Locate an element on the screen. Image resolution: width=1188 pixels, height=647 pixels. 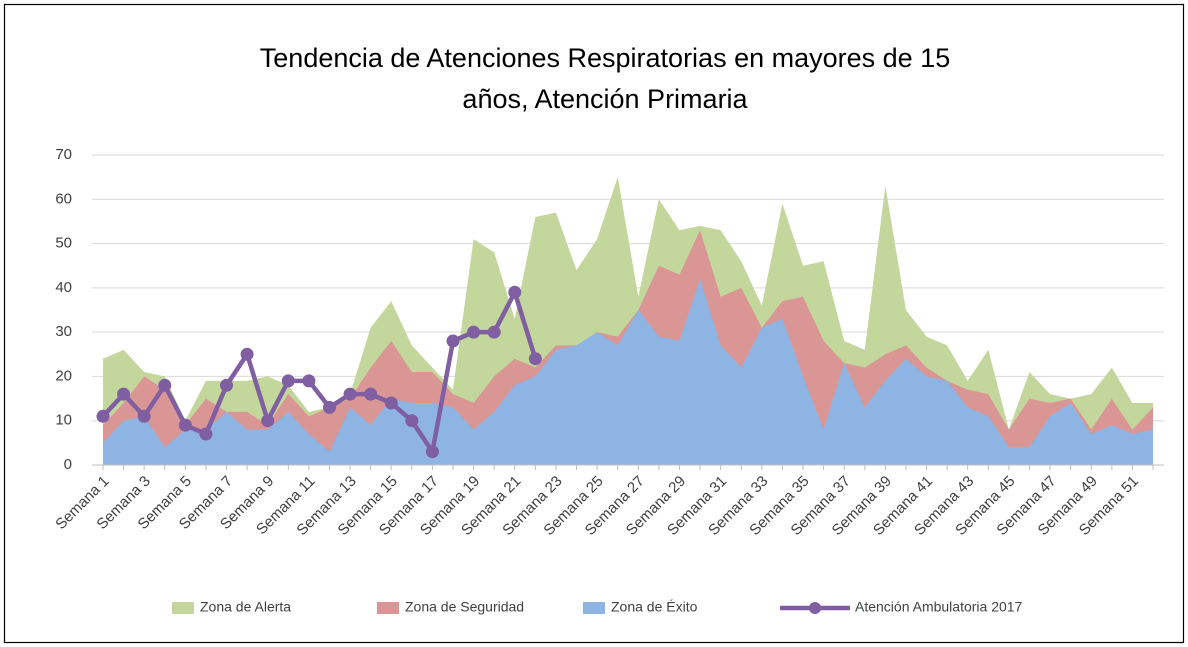
y-tick-label: 40 is located at coordinates (63, 287).